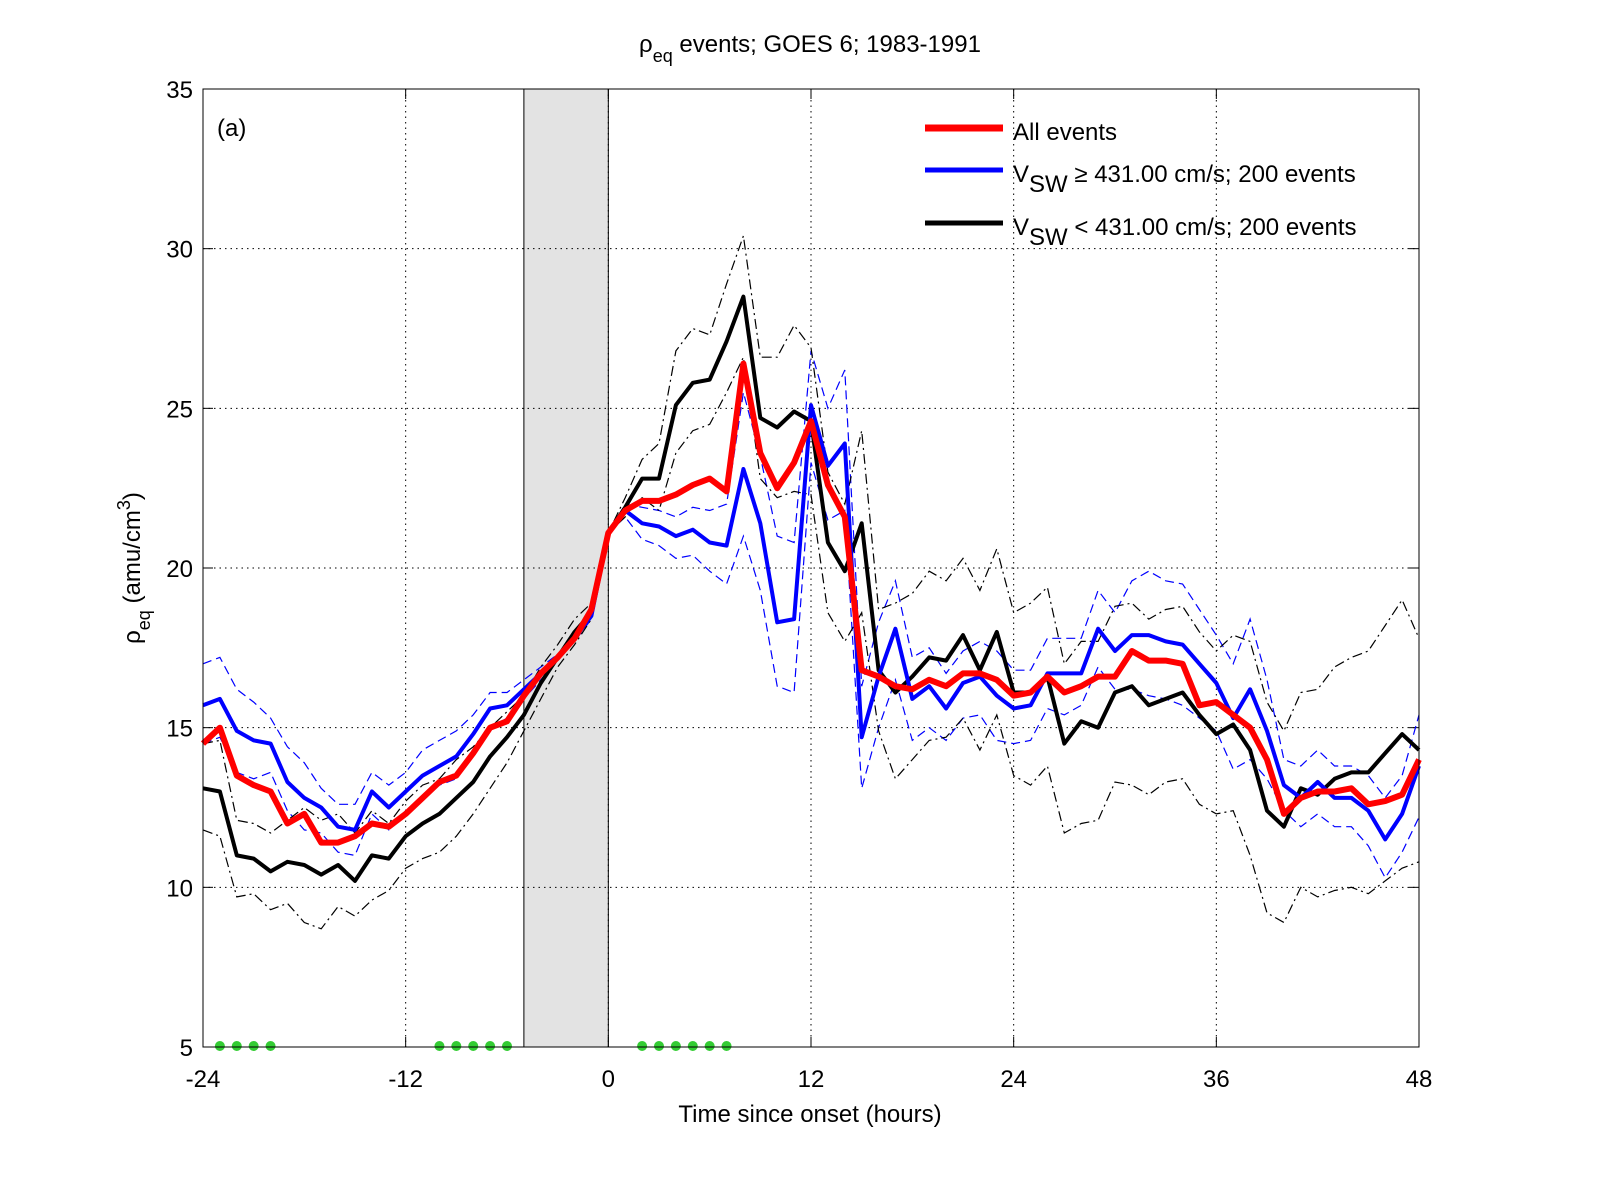 This screenshot has width=1600, height=1200. I want to click on x-tick-label: 48, so click(1419, 1079).